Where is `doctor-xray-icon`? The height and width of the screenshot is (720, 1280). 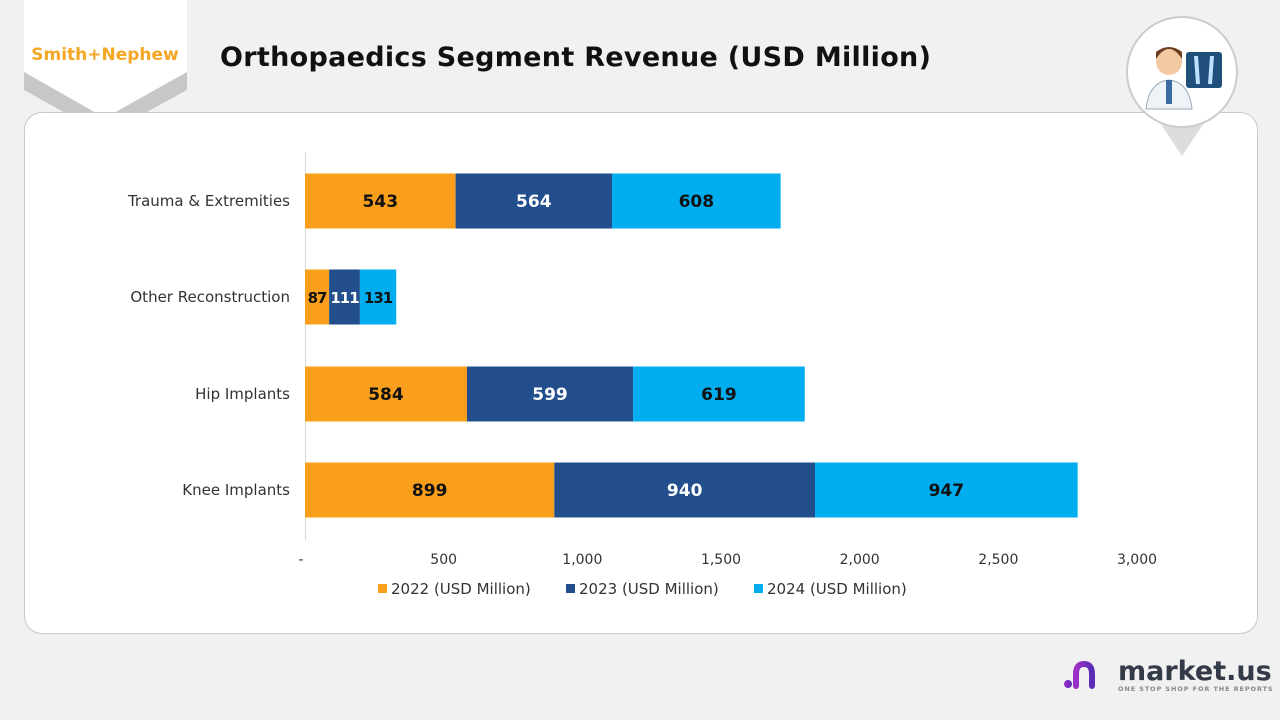 doctor-xray-icon is located at coordinates (1182, 86).